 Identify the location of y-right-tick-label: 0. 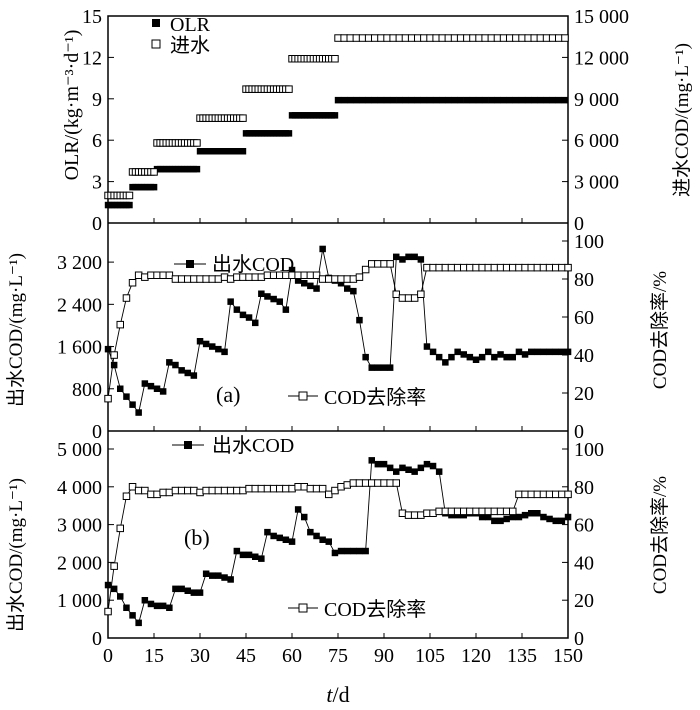
(579, 224).